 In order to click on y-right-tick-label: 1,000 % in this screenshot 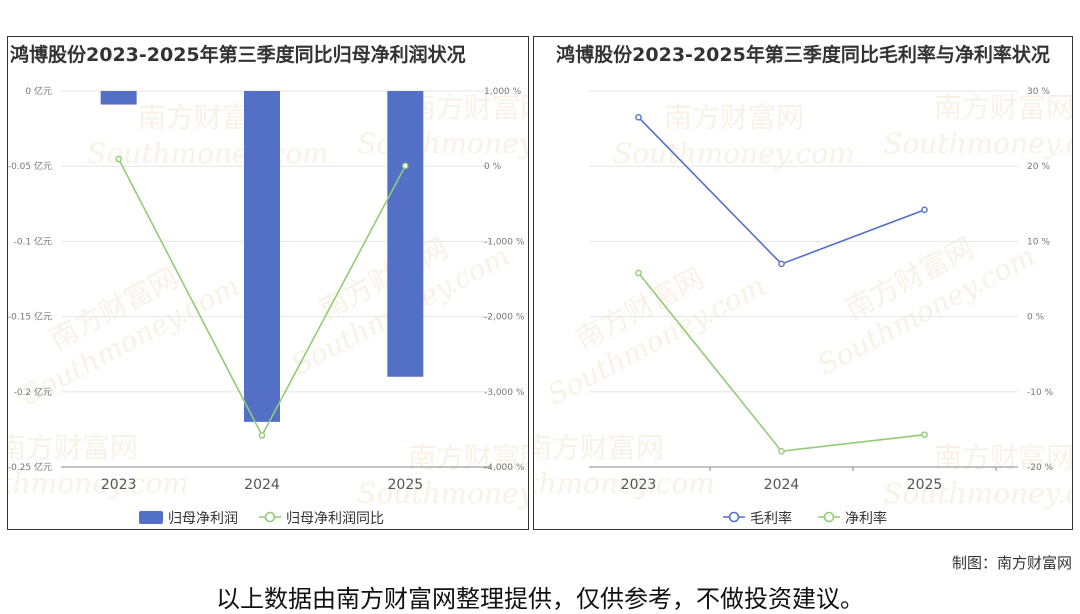, I will do `click(503, 92)`.